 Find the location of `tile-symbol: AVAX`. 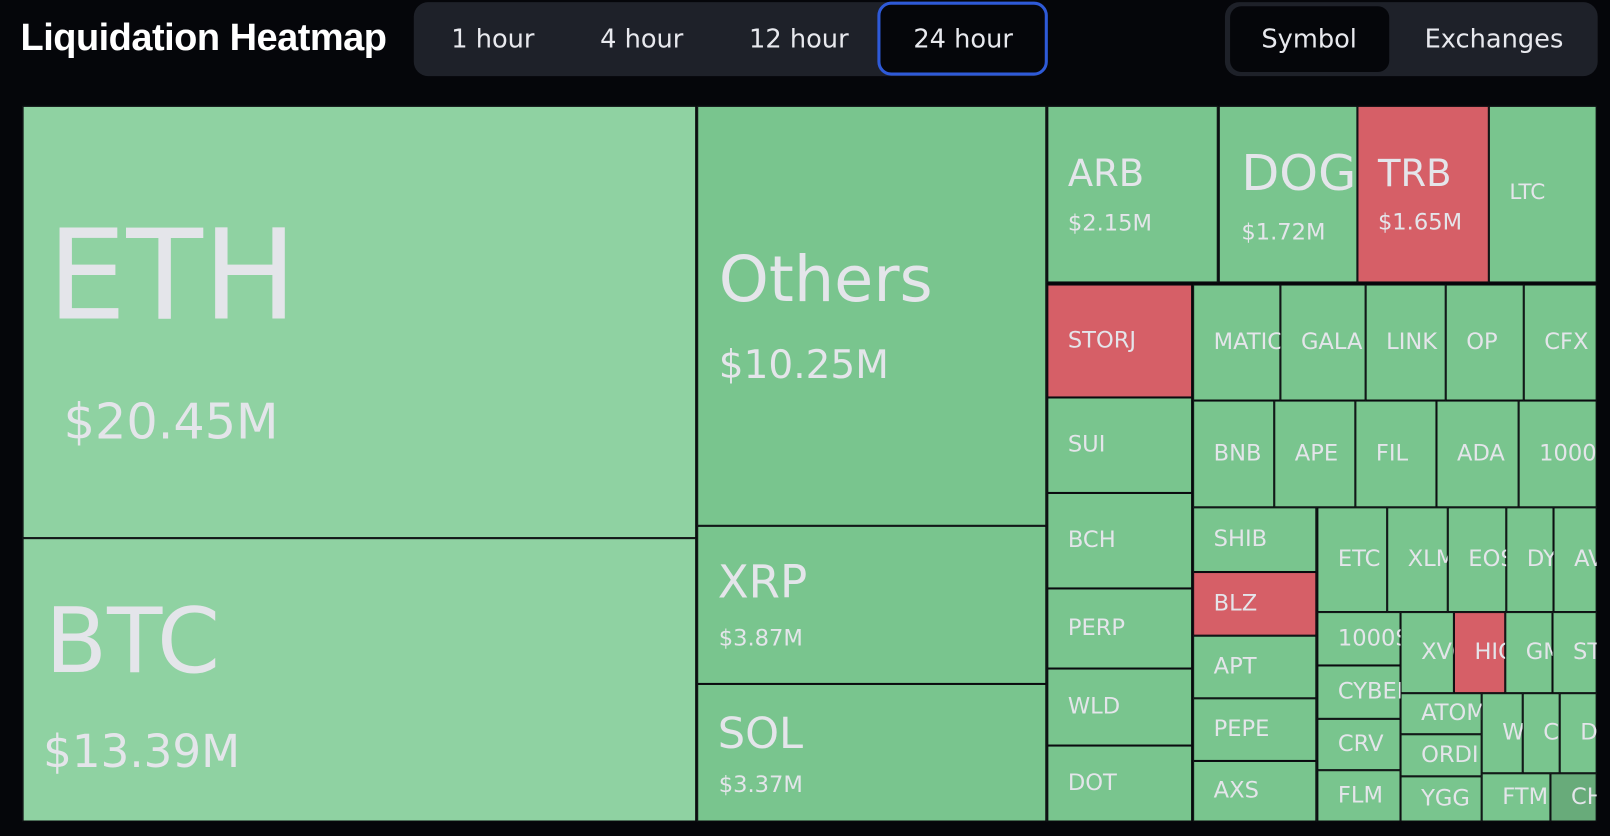

tile-symbol: AVAX is located at coordinates (1592, 559).